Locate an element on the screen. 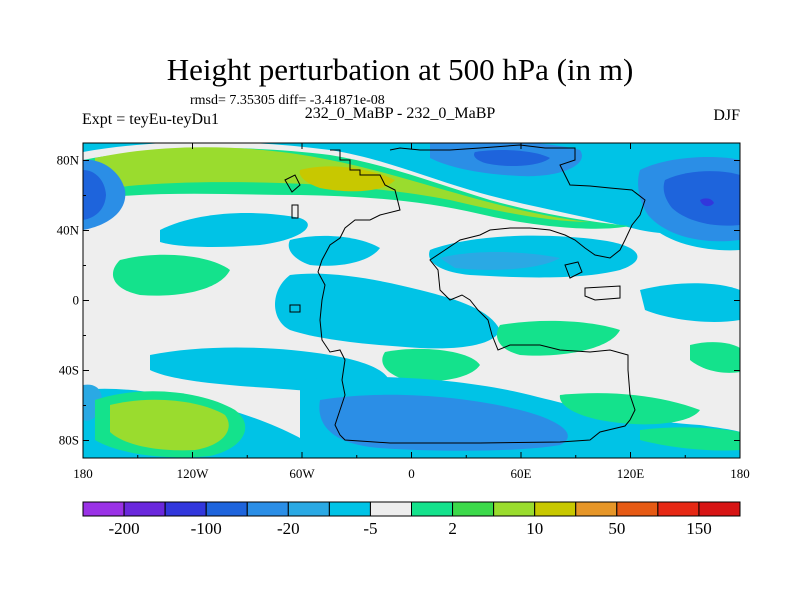 The height and width of the screenshot is (600, 800). america-blue-blob is located at coordinates (334, 250).